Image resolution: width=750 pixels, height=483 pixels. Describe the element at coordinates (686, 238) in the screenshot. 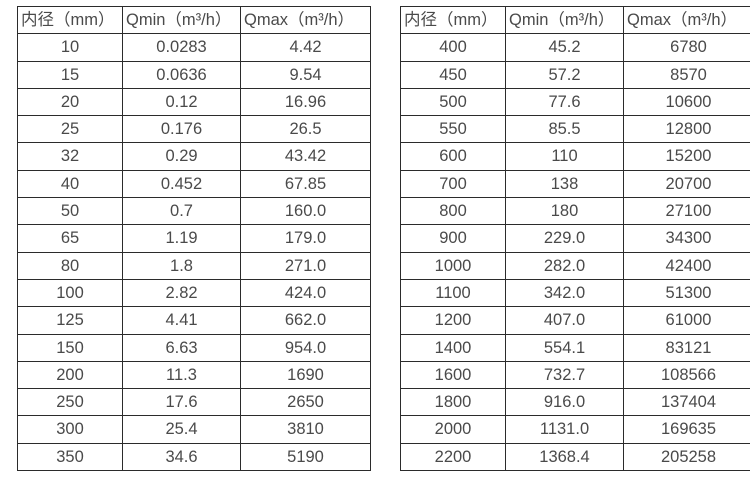

I see `cell-qmax: 34300` at that location.